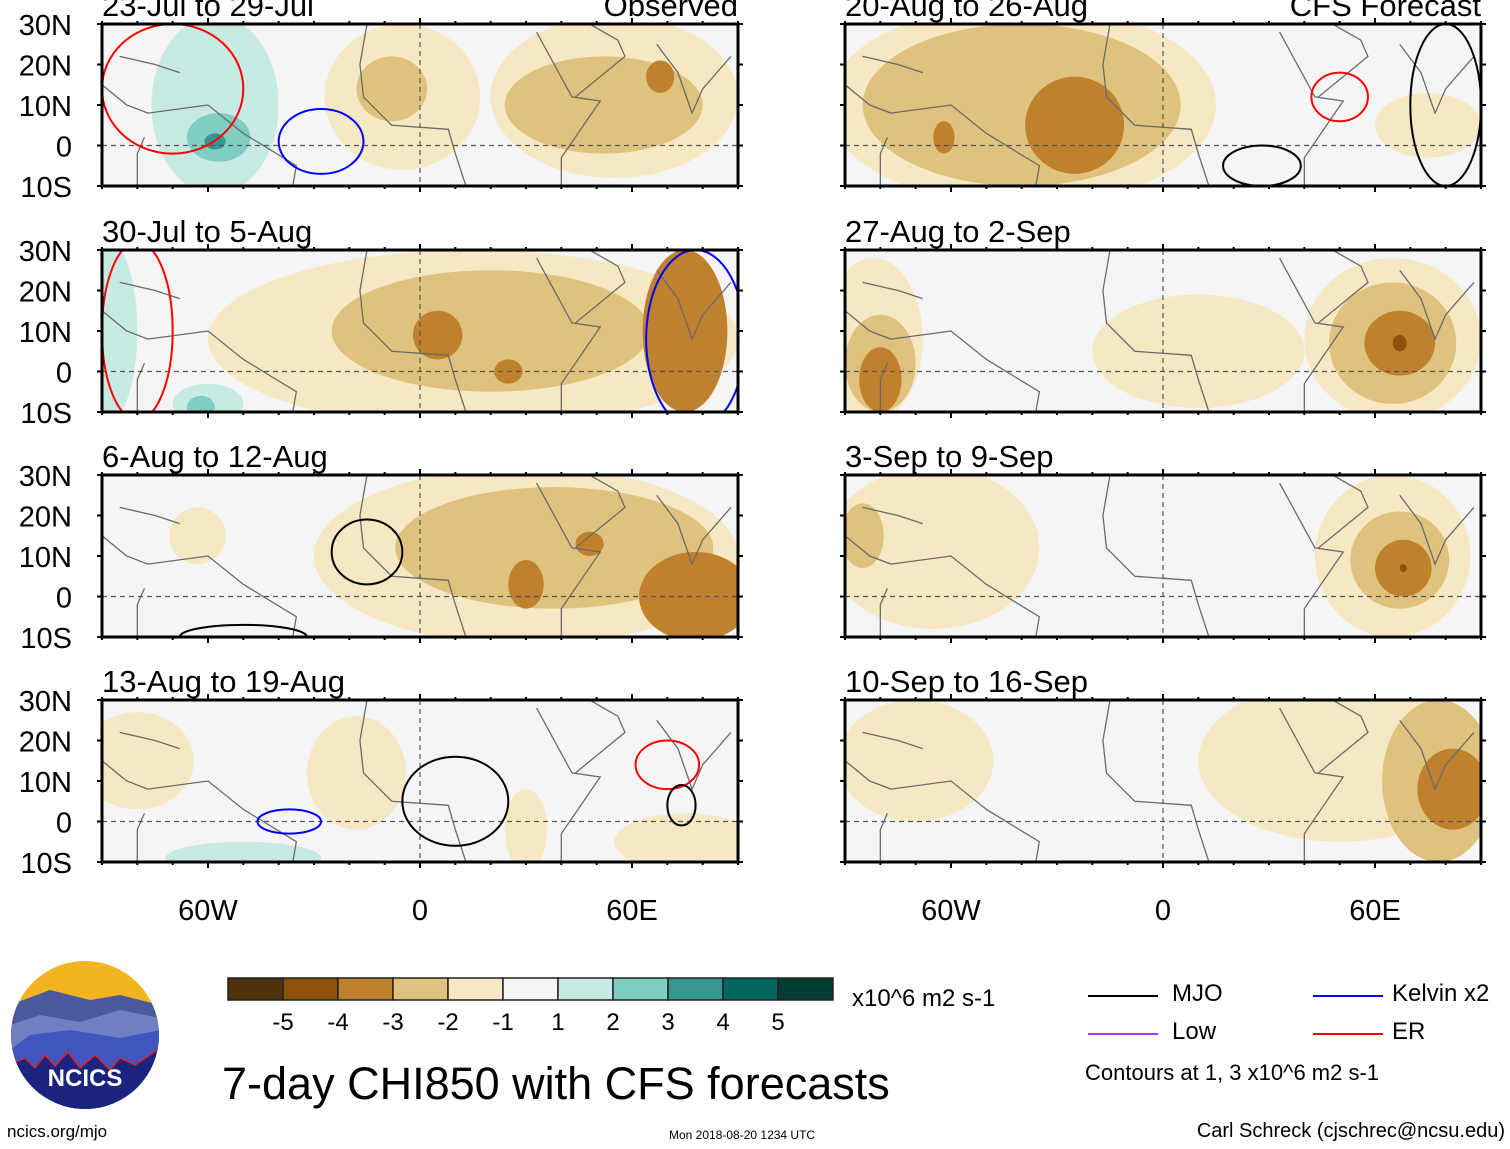  I want to click on panel-title: 23-Jul to 29-Jul, so click(208, 11).